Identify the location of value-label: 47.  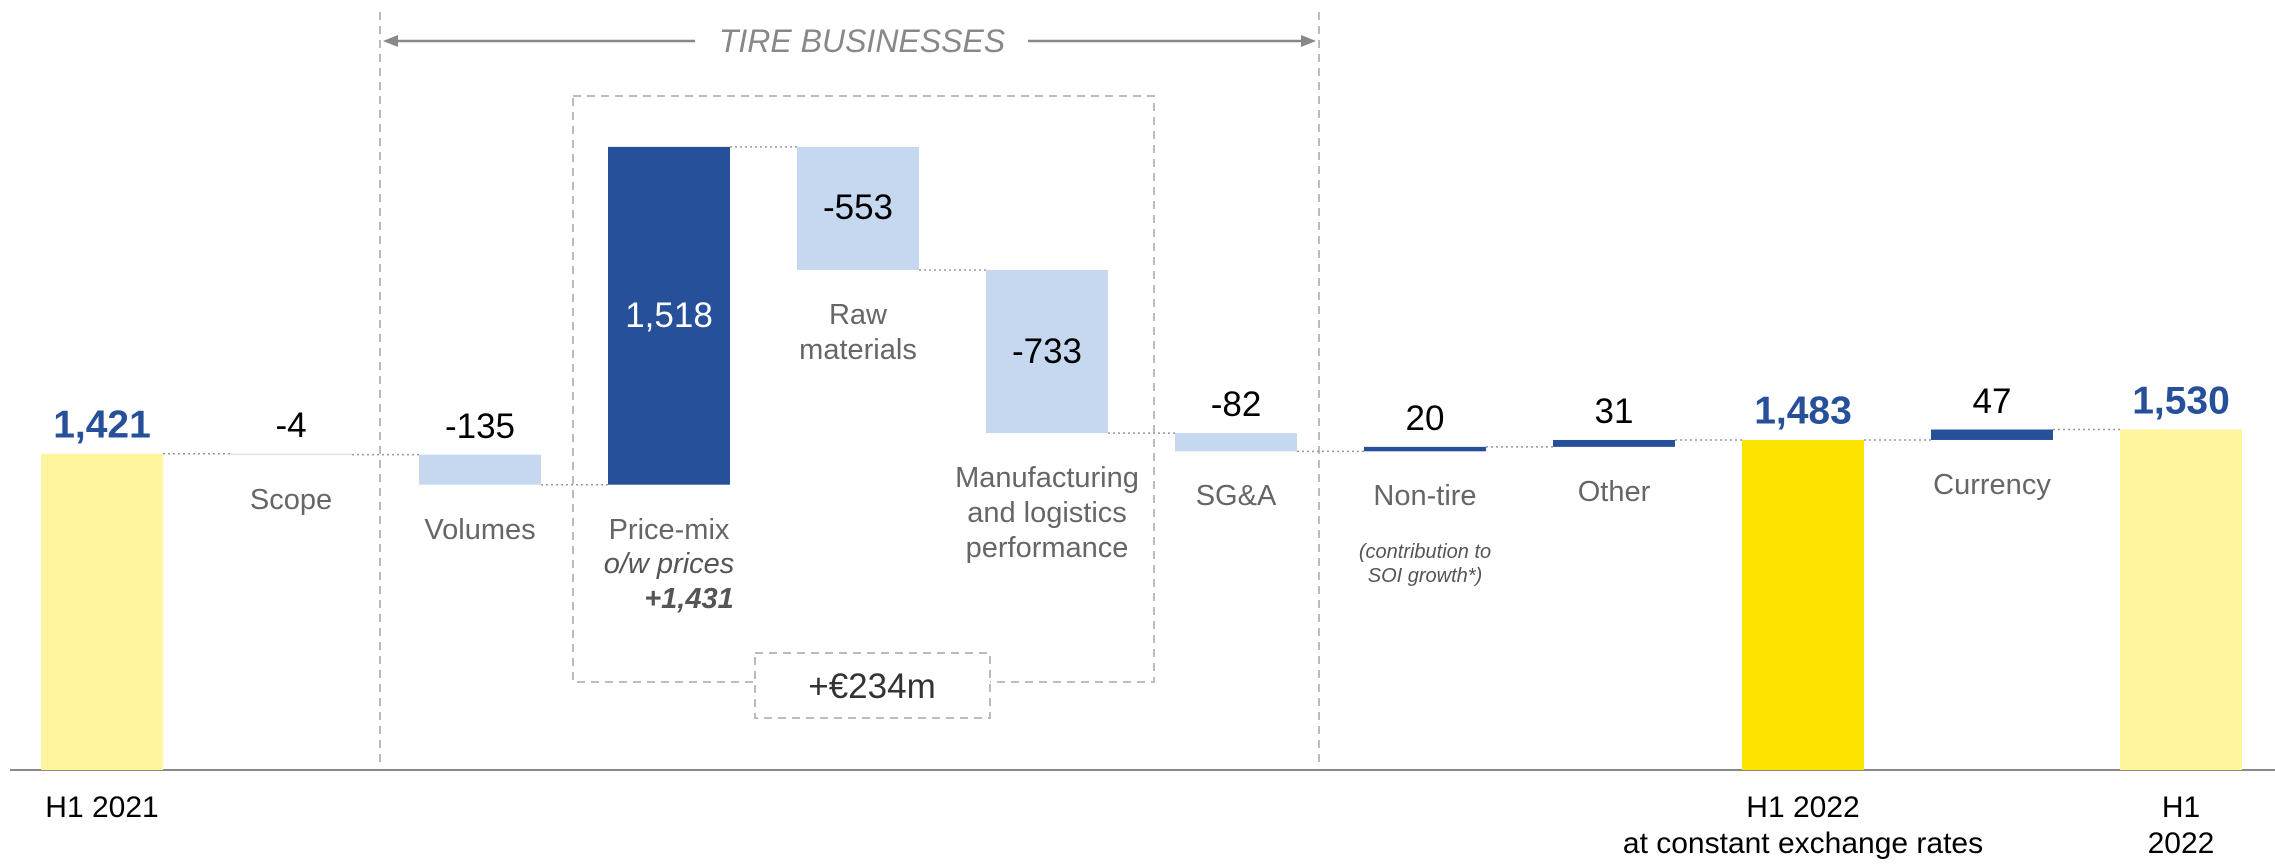
(1992, 401).